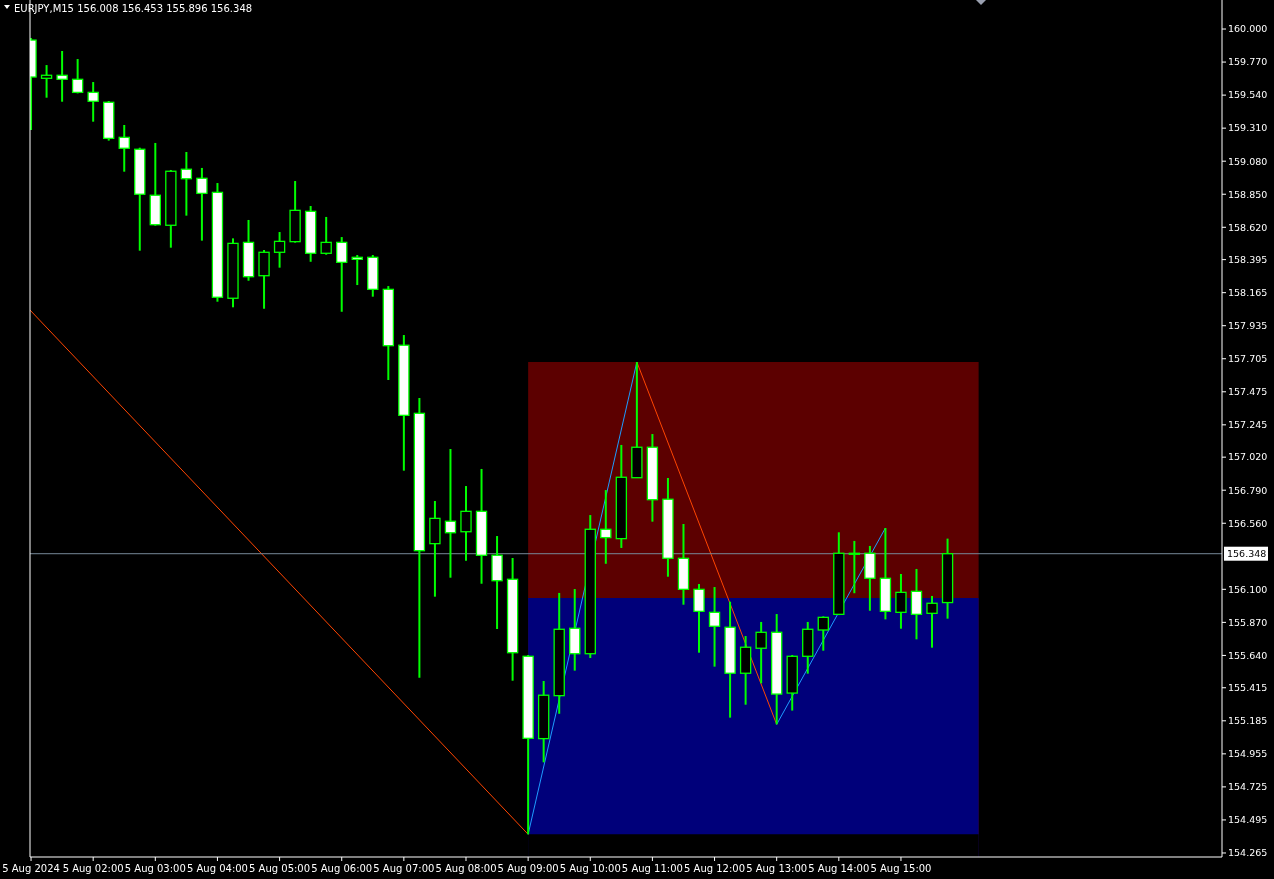 This screenshot has width=1274, height=879. Describe the element at coordinates (777, 868) in the screenshot. I see `x-tick-label: 5 Aug 13:00` at that location.